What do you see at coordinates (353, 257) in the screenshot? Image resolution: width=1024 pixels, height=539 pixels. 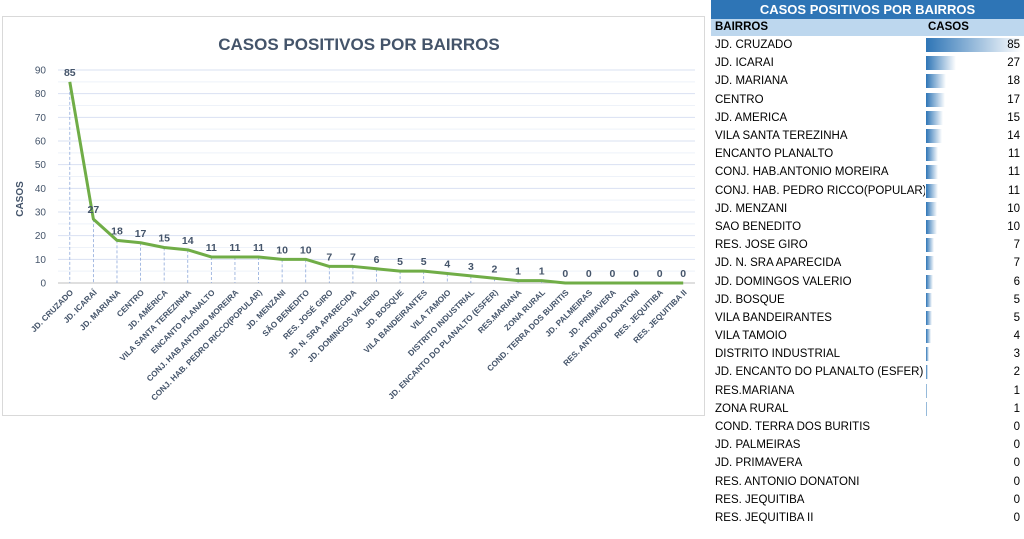 I see `data-label: 7` at bounding box center [353, 257].